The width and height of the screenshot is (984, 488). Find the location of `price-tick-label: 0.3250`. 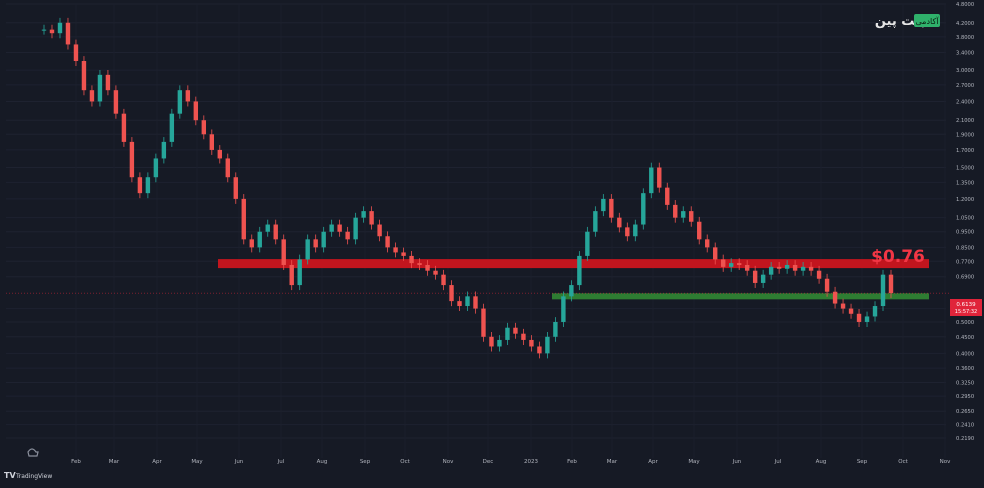

price-tick-label: 0.3250 is located at coordinates (965, 384).